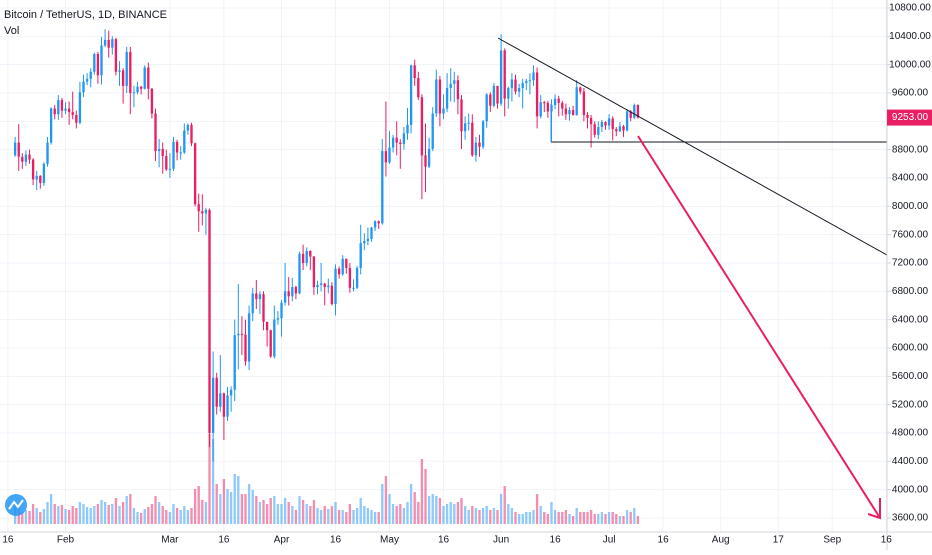 This screenshot has height=555, width=932. I want to click on chart-title: Bitcoin / TetherUS, 1D, BINANCE, so click(85, 15).